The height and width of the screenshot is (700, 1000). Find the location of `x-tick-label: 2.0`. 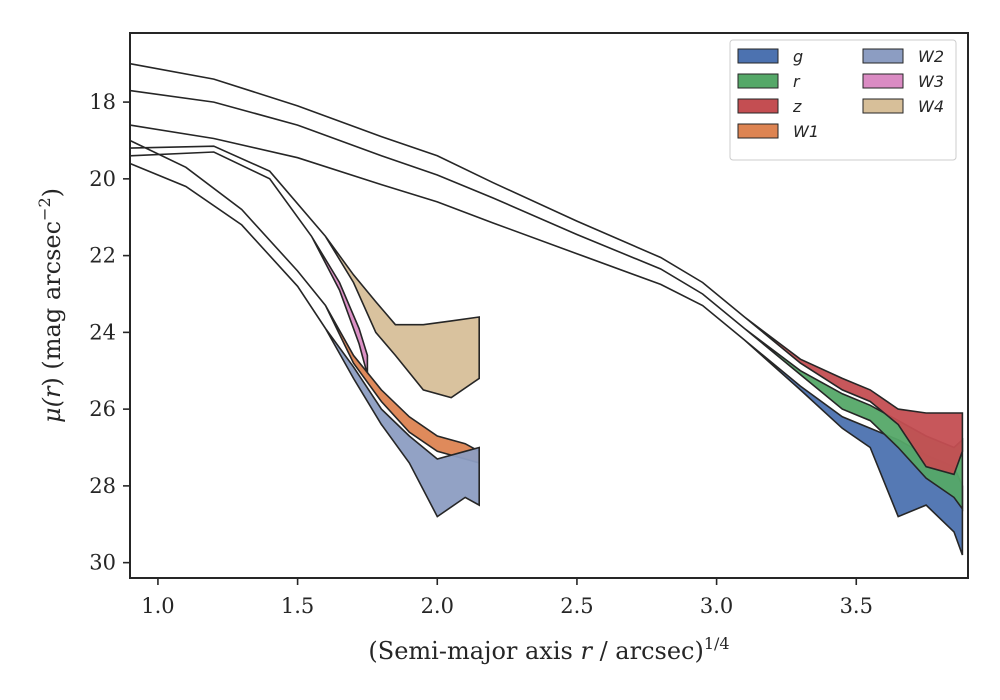

x-tick-label: 2.0 is located at coordinates (437, 606).